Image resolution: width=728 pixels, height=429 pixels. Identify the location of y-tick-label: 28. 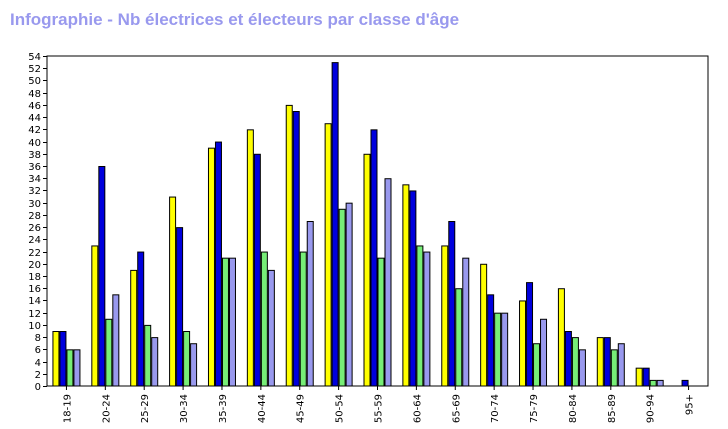
(34, 216).